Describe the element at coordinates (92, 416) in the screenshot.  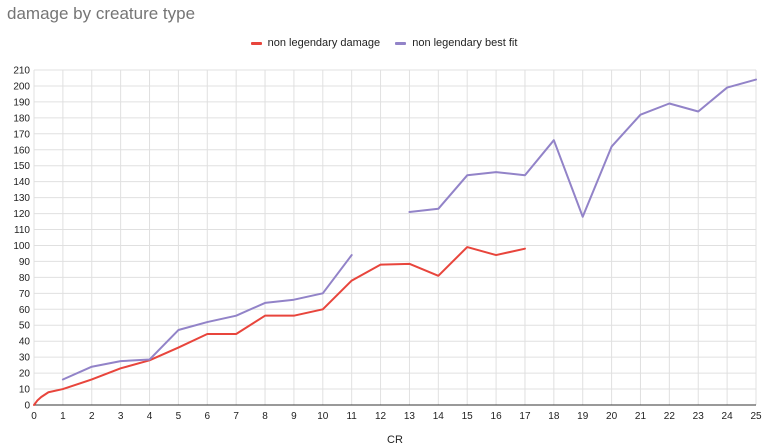
I see `x-tick-label: 2` at that location.